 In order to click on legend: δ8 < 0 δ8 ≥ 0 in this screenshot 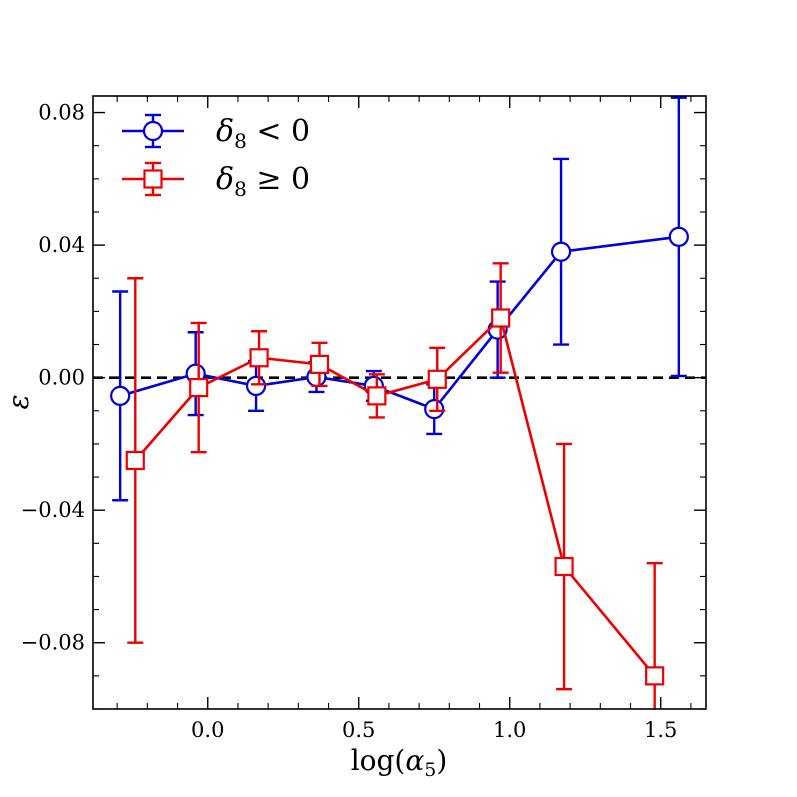, I will do `click(216, 157)`.